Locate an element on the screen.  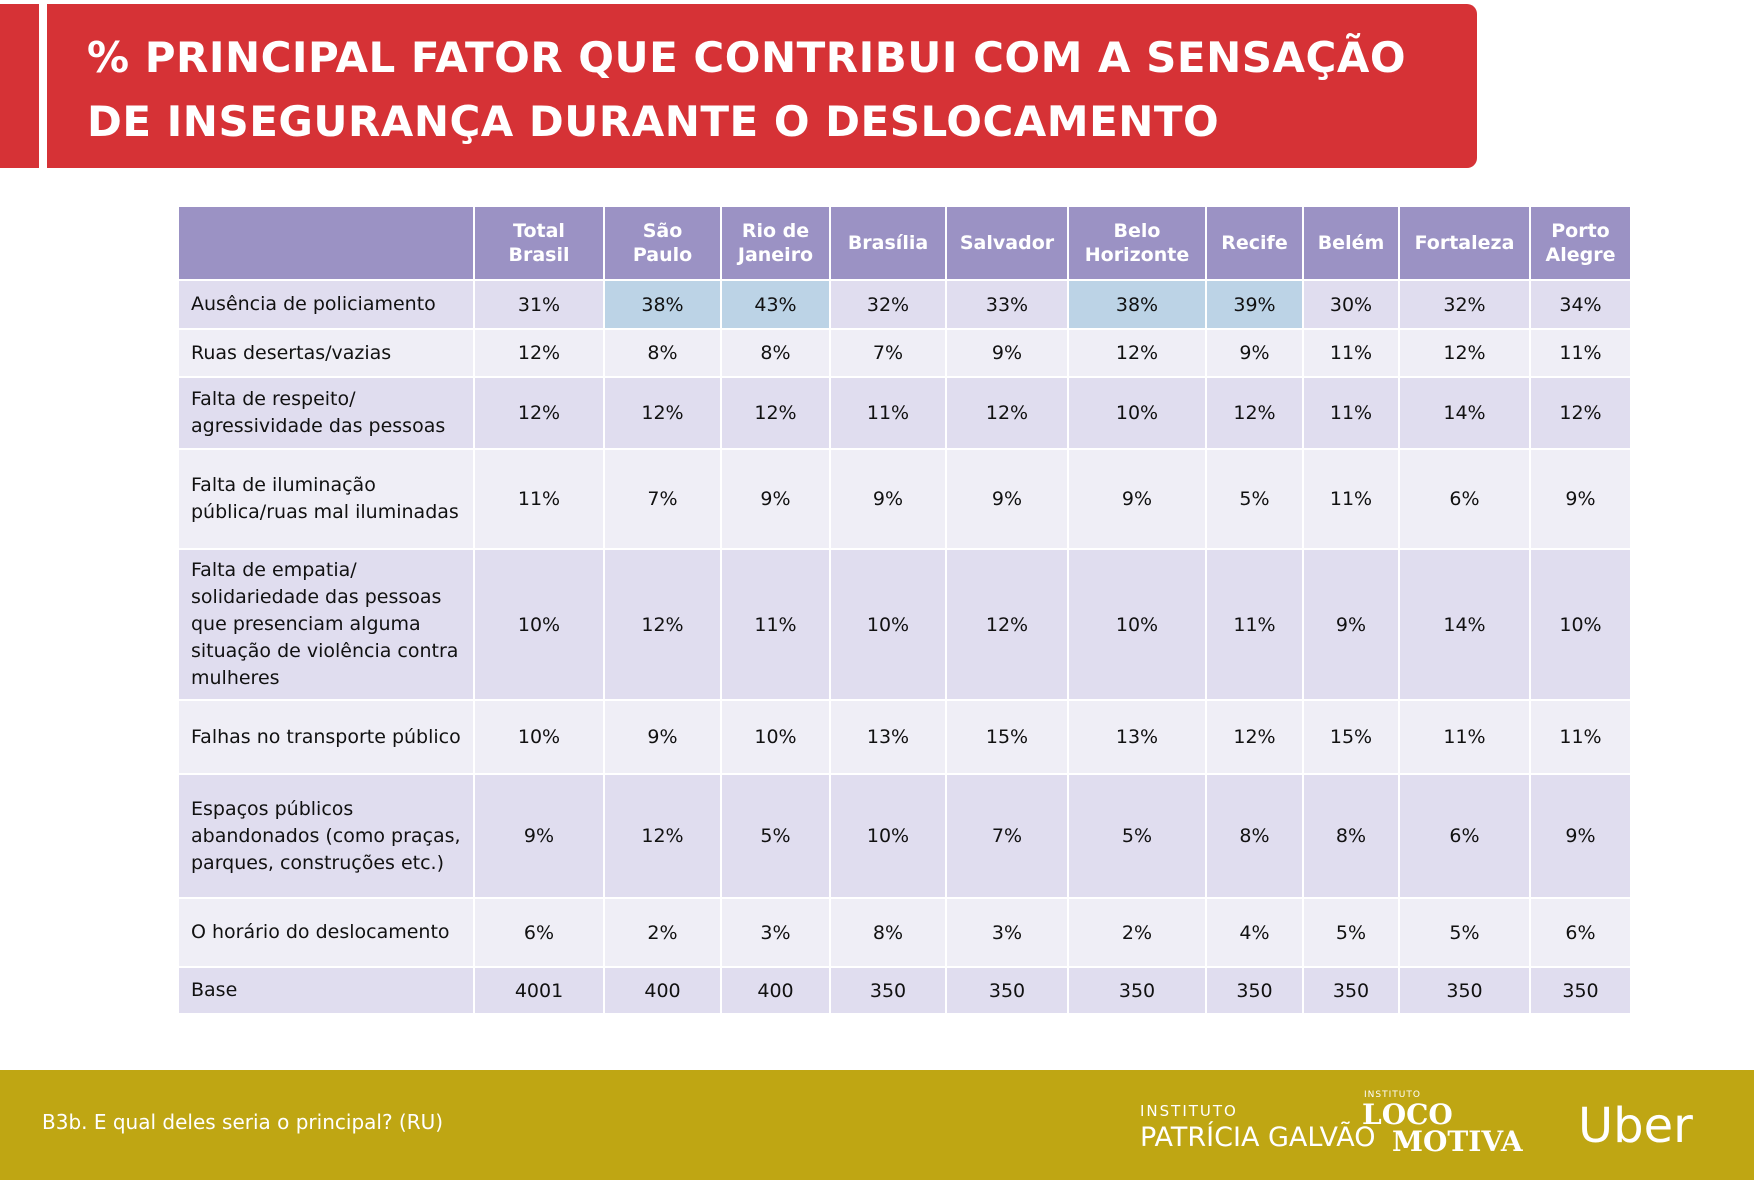
row-label: Ruas desertas/vazias is located at coordinates (326, 353).